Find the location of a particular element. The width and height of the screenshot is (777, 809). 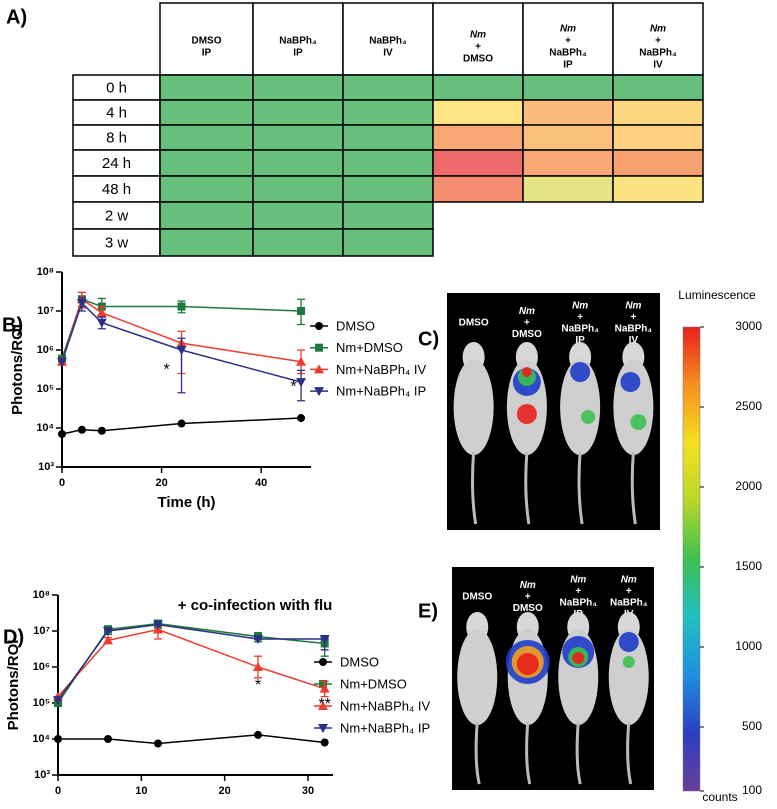

panel-label: D) is located at coordinates (13, 637).